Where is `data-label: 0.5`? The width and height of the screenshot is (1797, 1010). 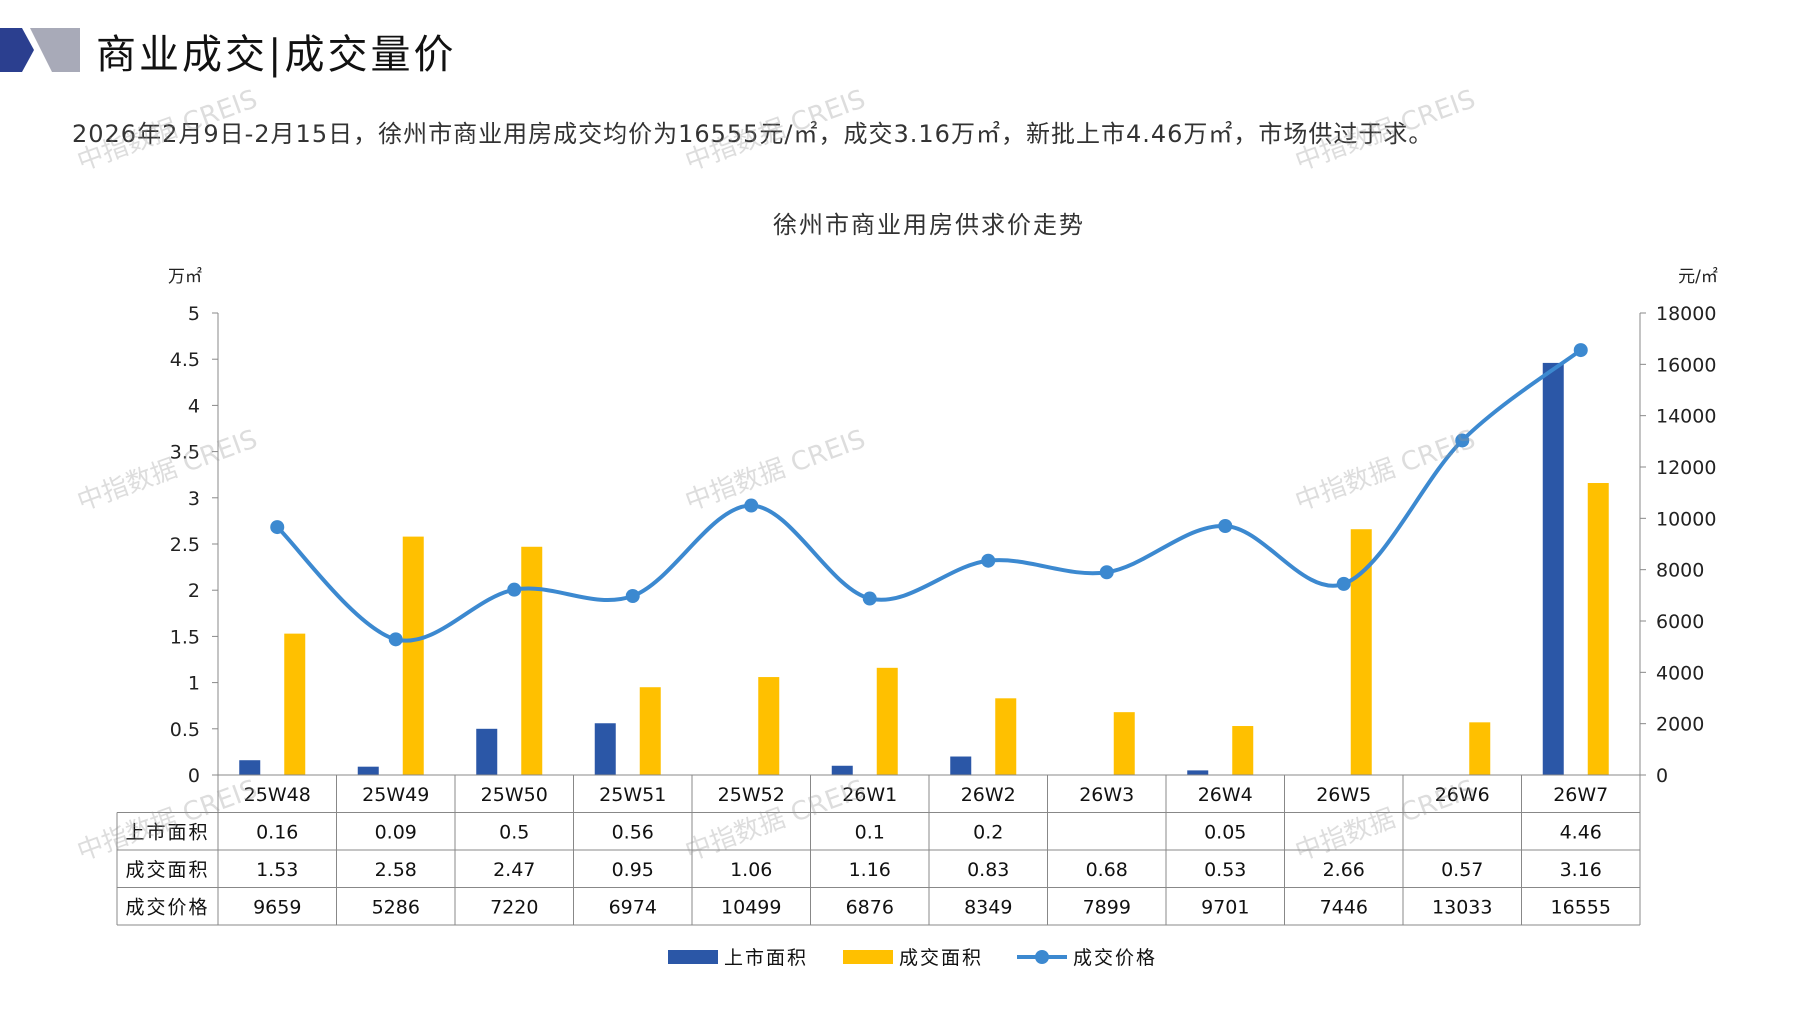
data-label: 0.5 is located at coordinates (514, 832).